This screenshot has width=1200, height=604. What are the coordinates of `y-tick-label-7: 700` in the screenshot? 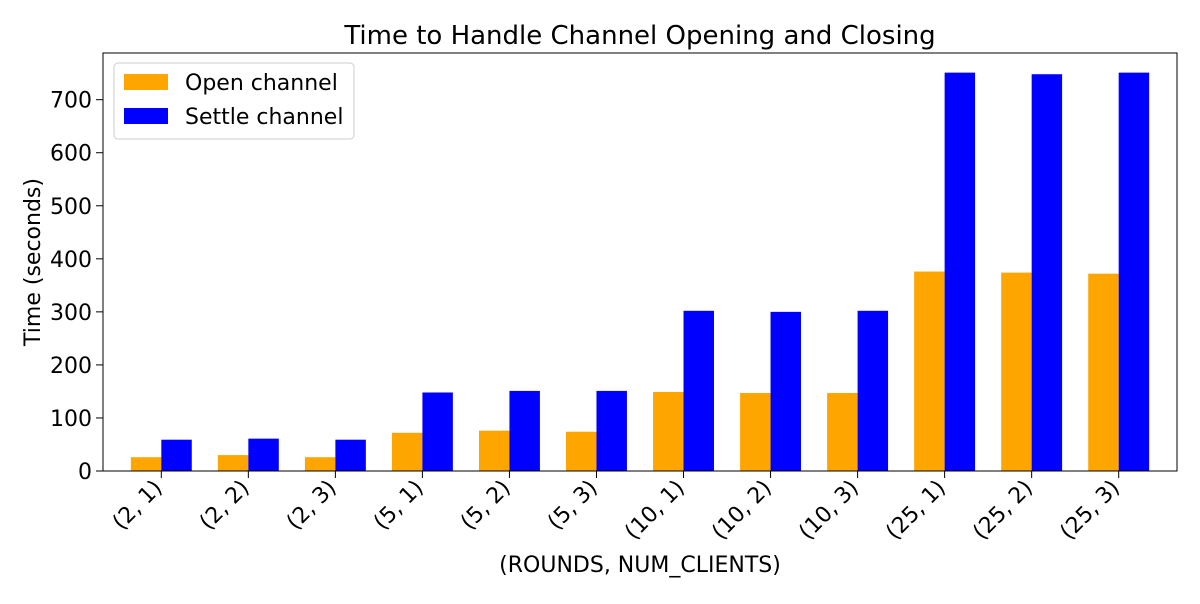 It's located at (71, 101).